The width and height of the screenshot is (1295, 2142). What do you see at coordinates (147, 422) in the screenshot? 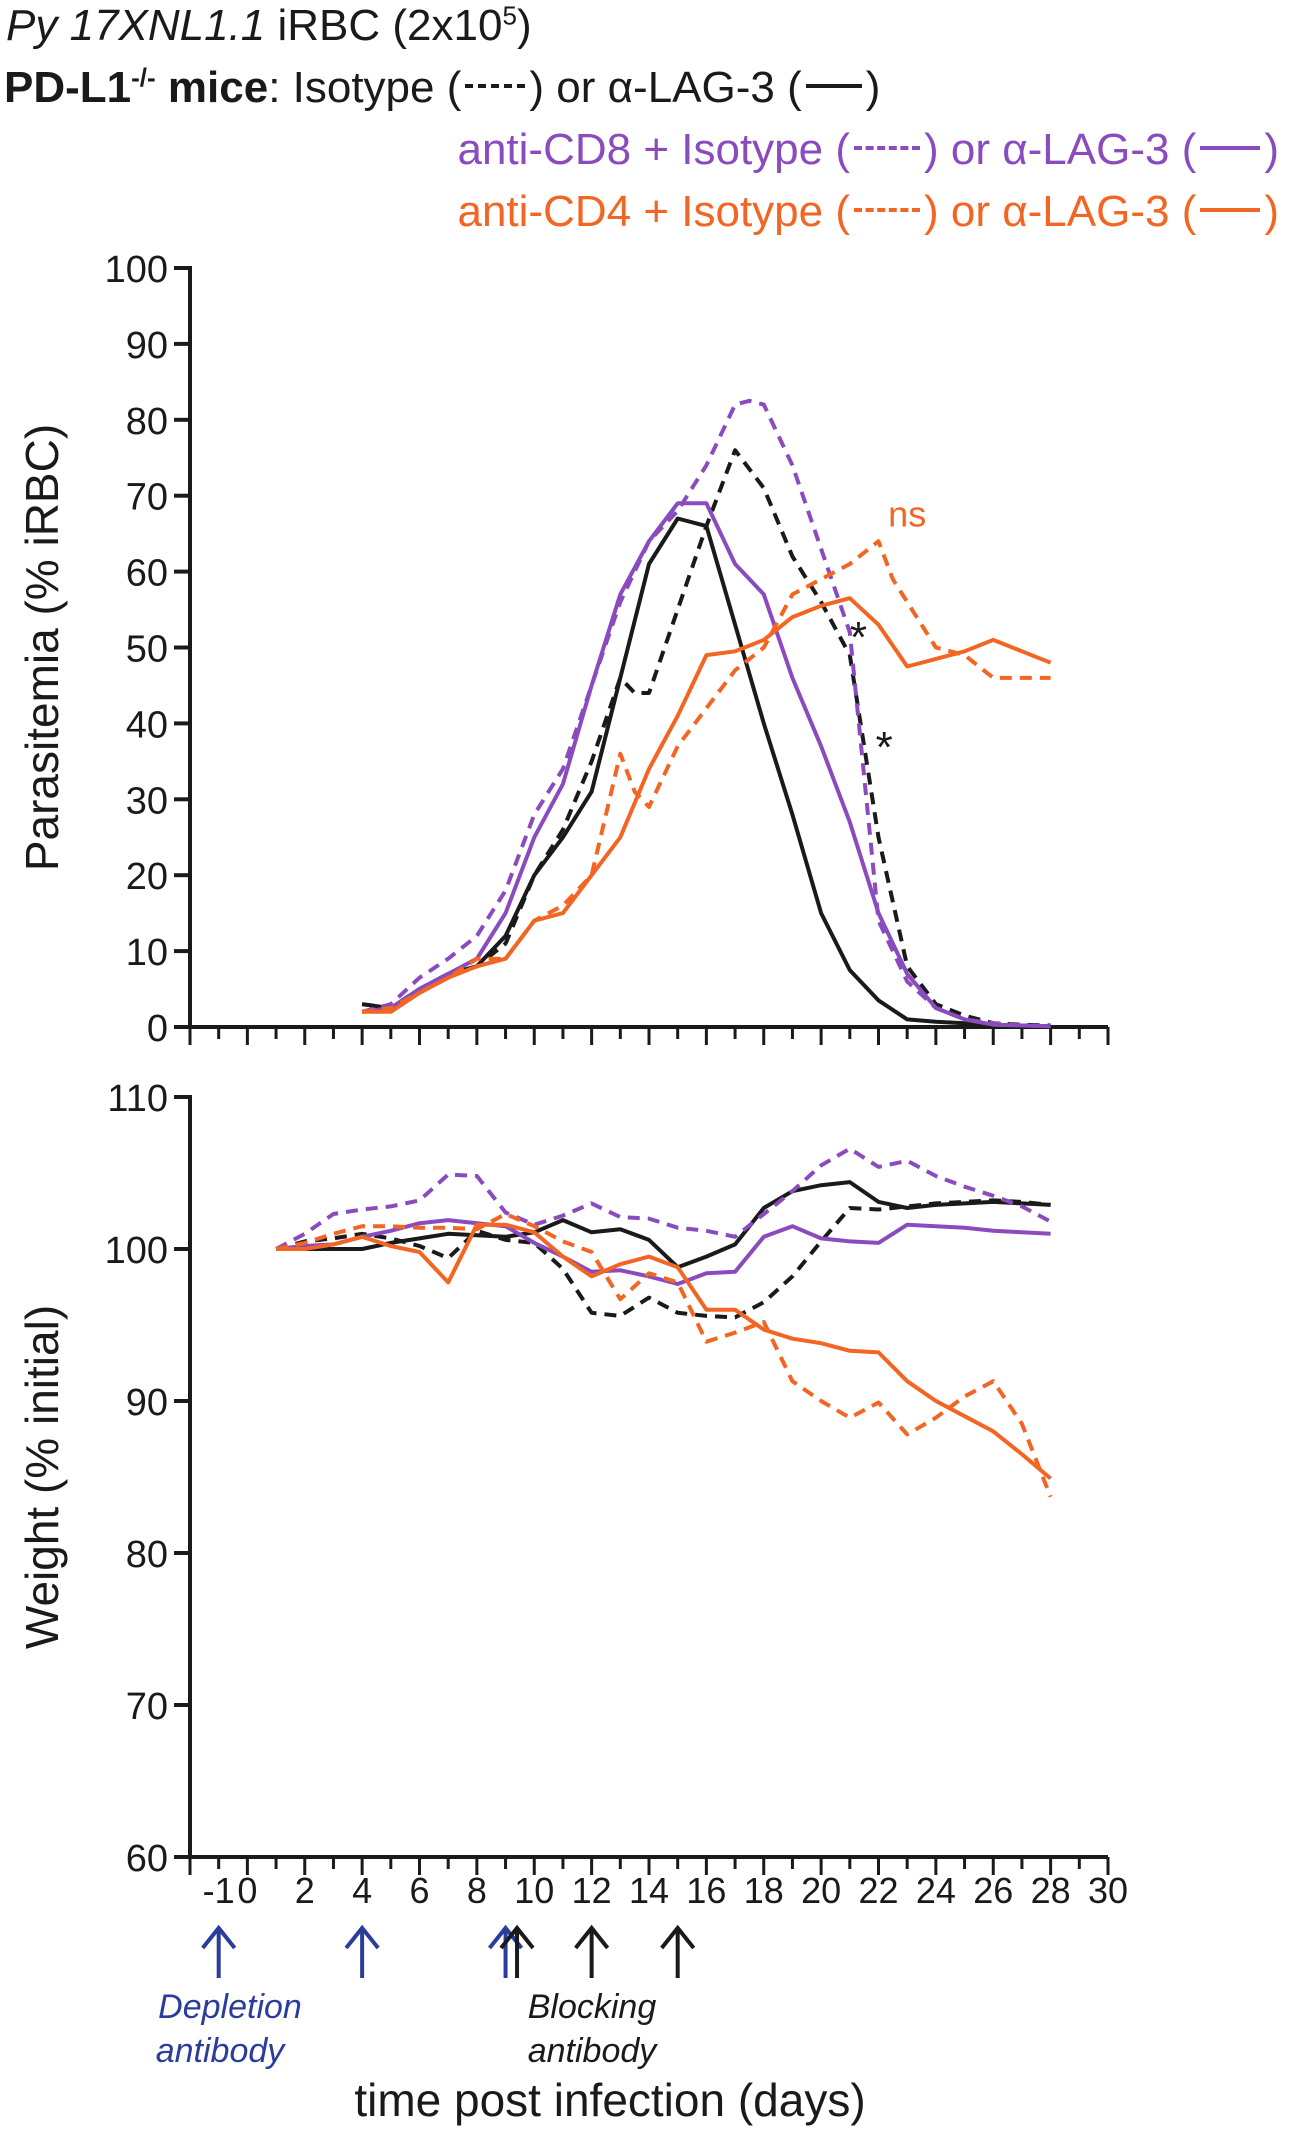
I see `parasitemia-y-tick-label: 80` at bounding box center [147, 422].